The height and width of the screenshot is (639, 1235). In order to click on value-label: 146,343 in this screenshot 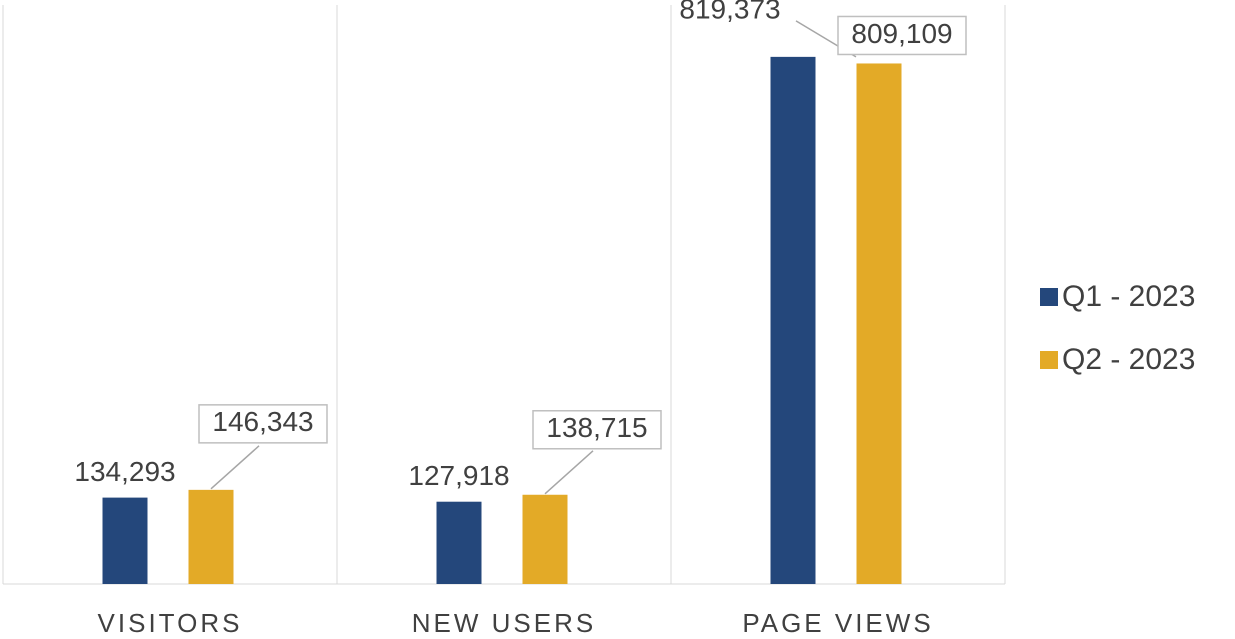, I will do `click(262, 421)`.